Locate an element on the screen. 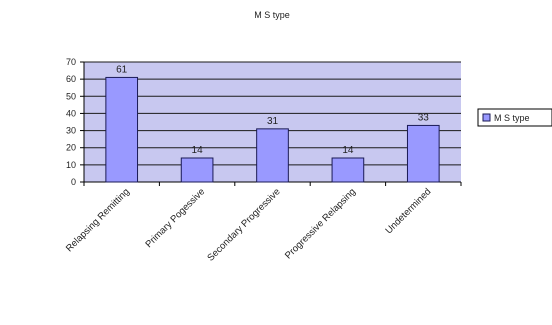 This screenshot has height=325, width=552. y-tick-label: 20 is located at coordinates (71, 148).